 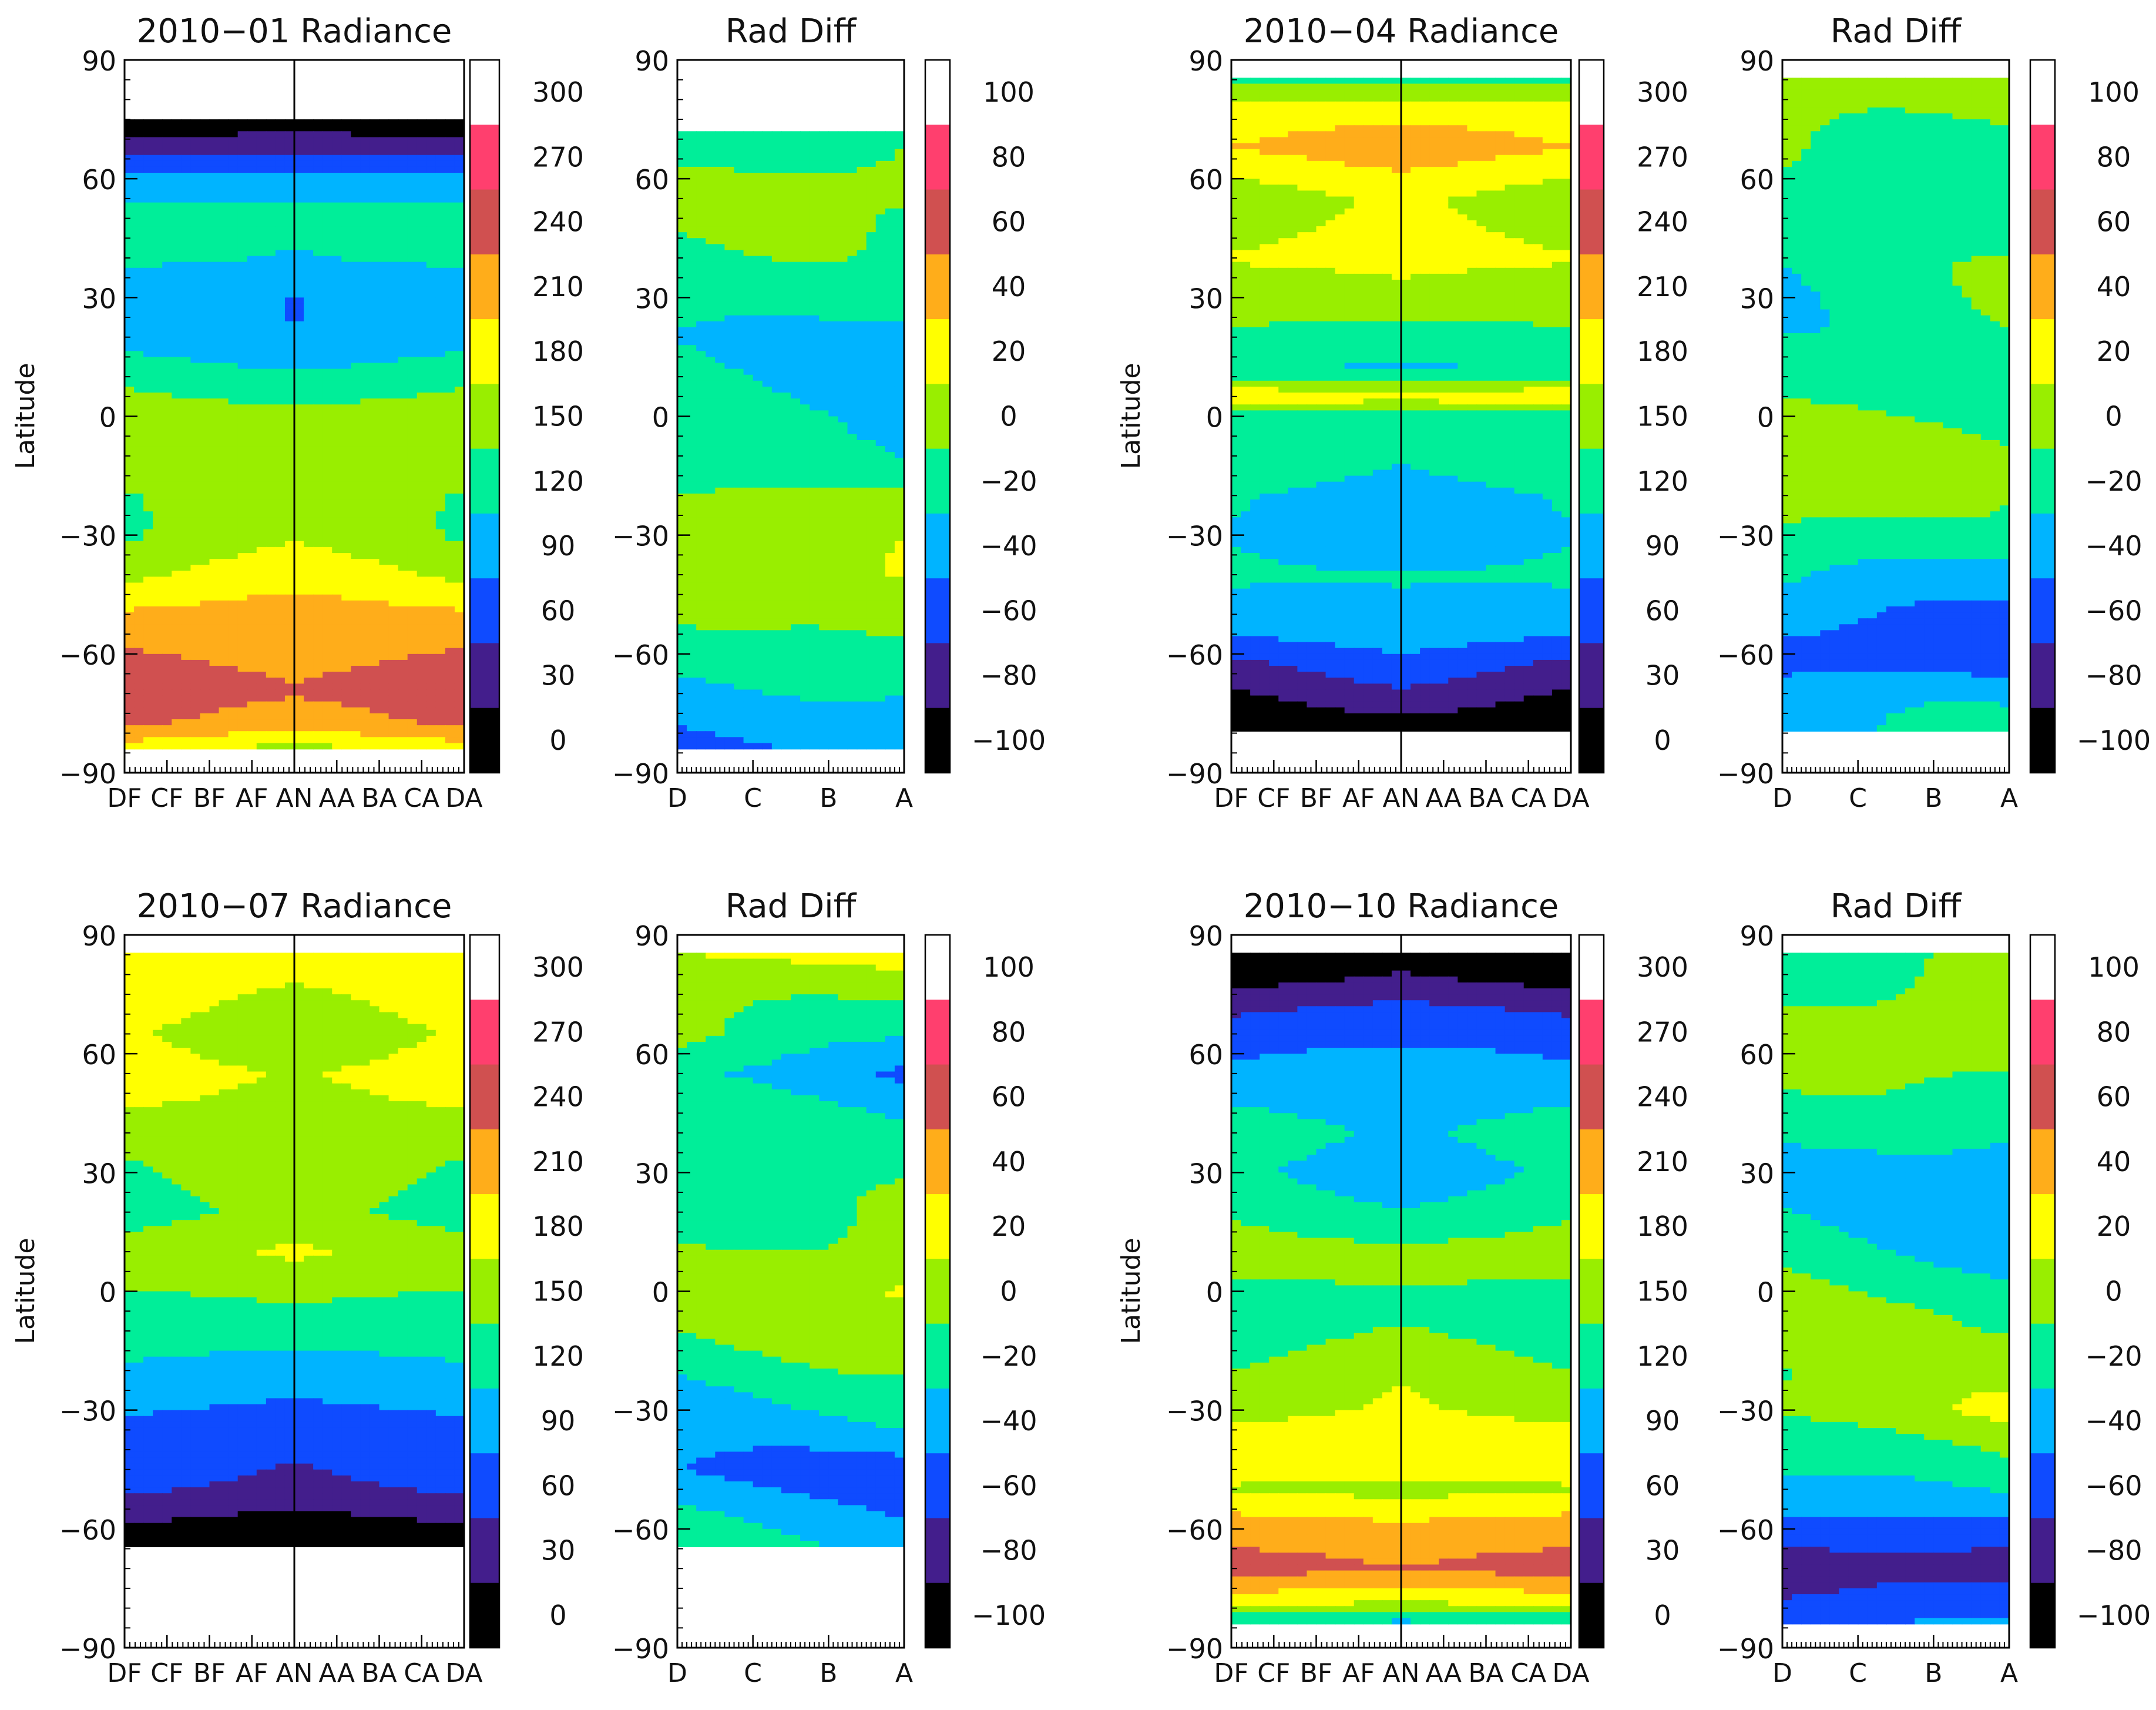 What do you see at coordinates (485, 676) in the screenshot?
I see `colorbar-segment` at bounding box center [485, 676].